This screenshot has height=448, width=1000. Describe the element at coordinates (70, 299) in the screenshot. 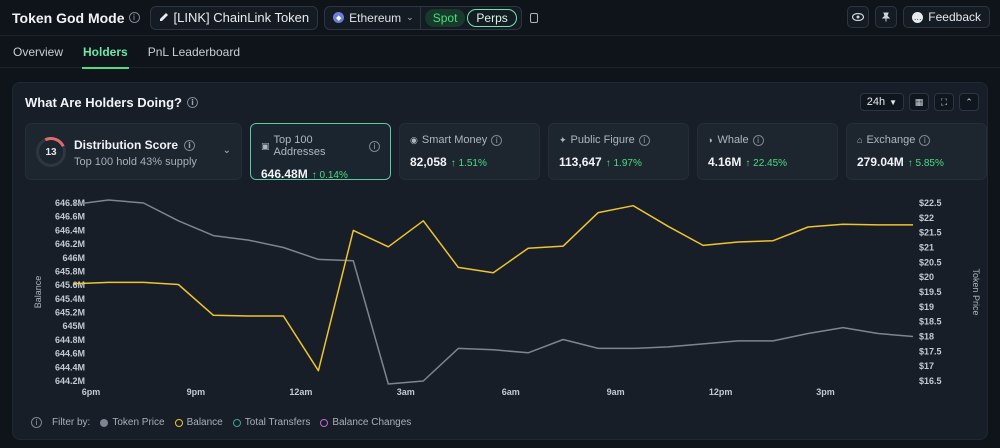

I see `y-left-tick-label: 645.4M` at that location.